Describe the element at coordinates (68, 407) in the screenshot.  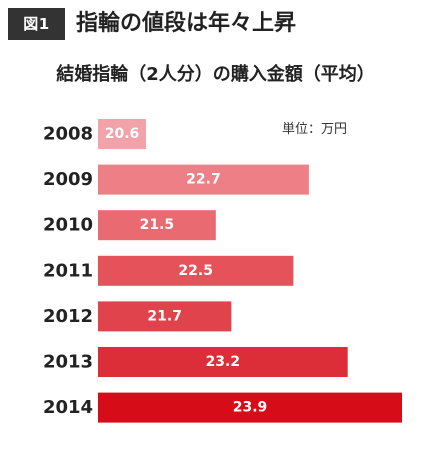
I see `year-label: 2014` at that location.